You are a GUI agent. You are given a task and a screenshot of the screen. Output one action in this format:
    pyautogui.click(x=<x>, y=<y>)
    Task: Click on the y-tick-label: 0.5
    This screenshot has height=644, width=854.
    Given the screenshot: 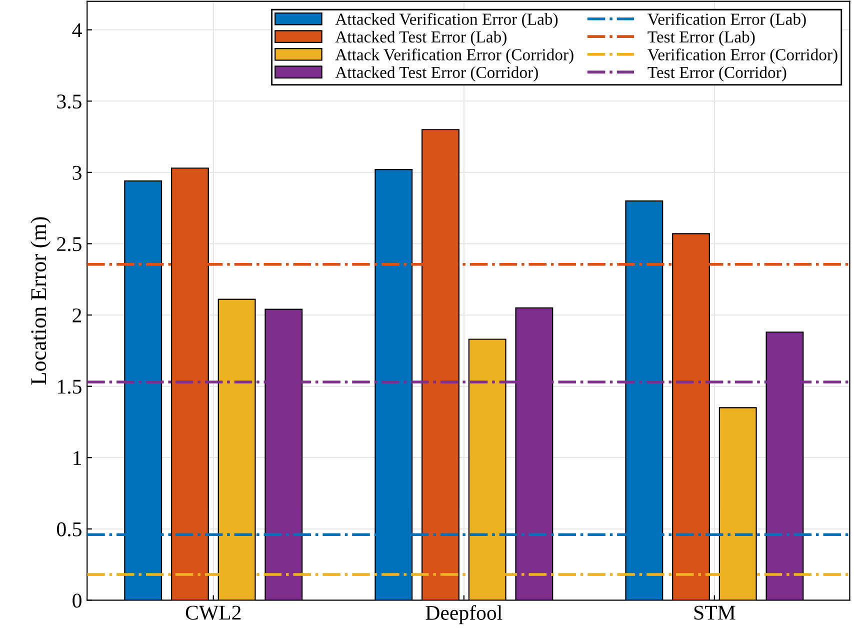 What is the action you would take?
    pyautogui.click(x=69, y=529)
    